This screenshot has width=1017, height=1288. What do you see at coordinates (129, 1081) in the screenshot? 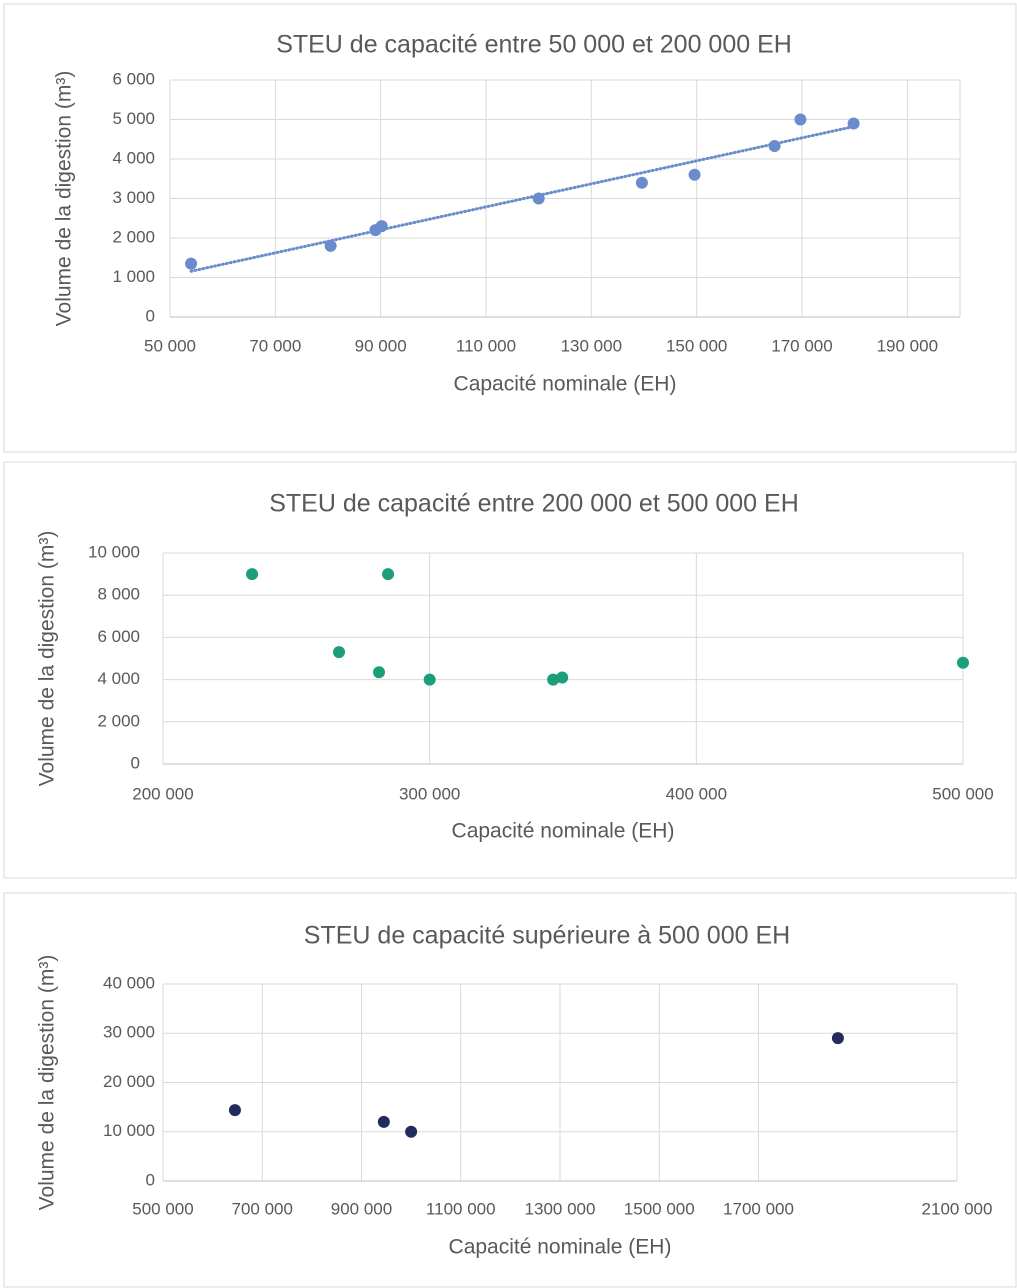
I see `y-tick-label: 20 000` at bounding box center [129, 1081].